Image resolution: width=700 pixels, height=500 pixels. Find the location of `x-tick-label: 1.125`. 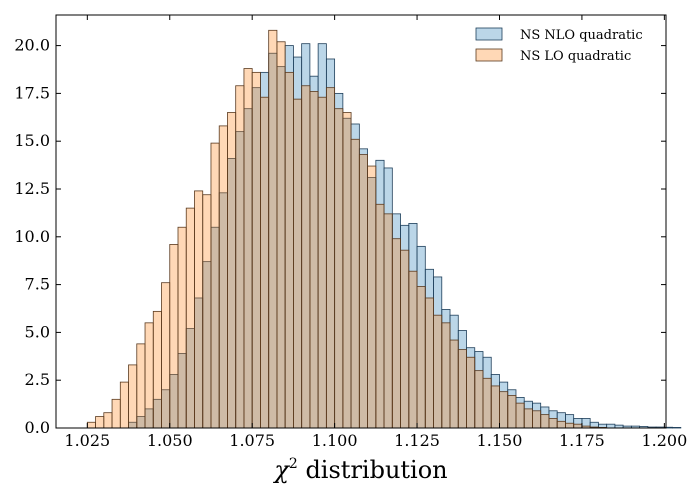

x-tick-label: 1.125 is located at coordinates (417, 440).